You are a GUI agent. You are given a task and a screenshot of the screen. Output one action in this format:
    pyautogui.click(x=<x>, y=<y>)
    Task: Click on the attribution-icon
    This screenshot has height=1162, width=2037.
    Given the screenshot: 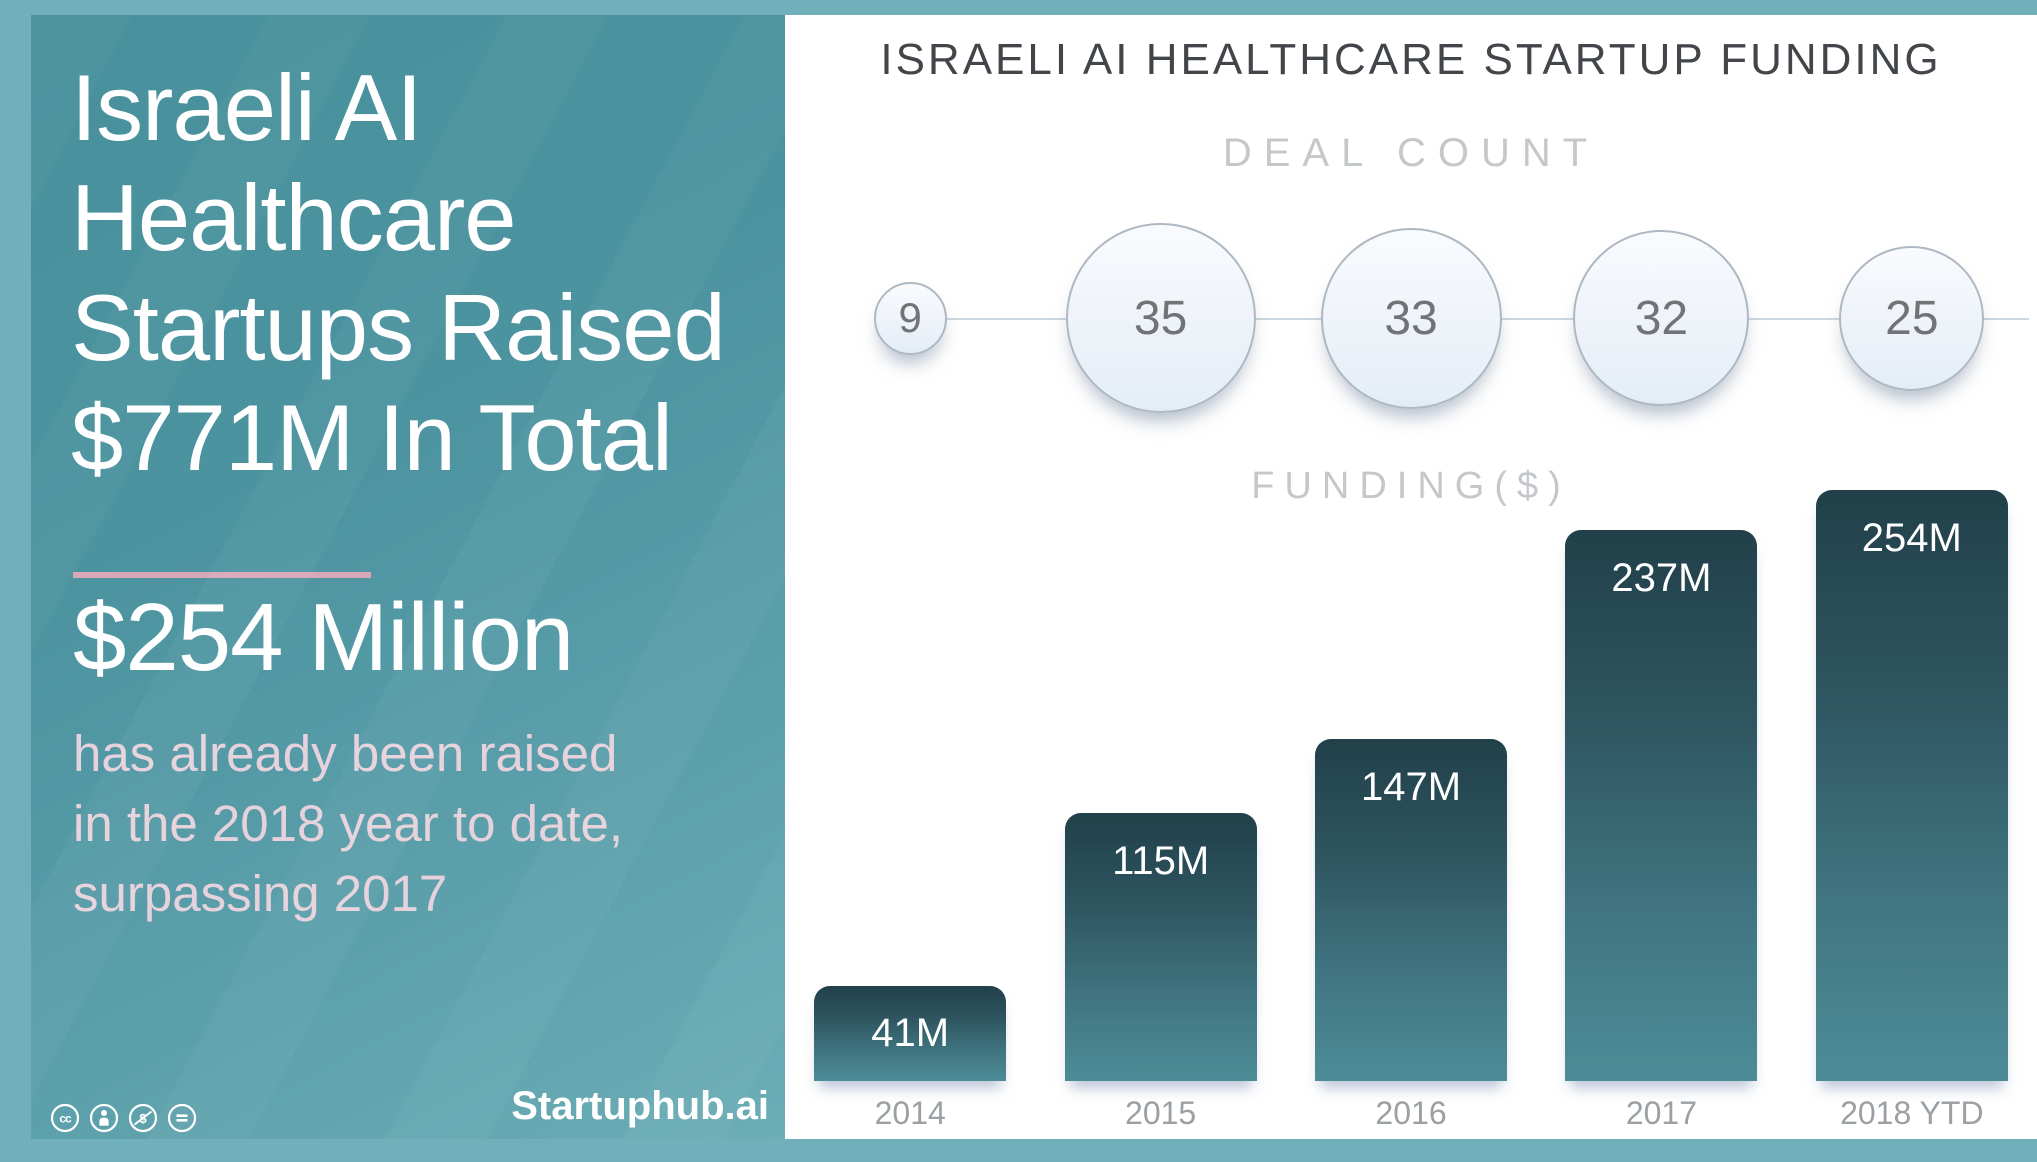 What is the action you would take?
    pyautogui.click(x=104, y=1118)
    